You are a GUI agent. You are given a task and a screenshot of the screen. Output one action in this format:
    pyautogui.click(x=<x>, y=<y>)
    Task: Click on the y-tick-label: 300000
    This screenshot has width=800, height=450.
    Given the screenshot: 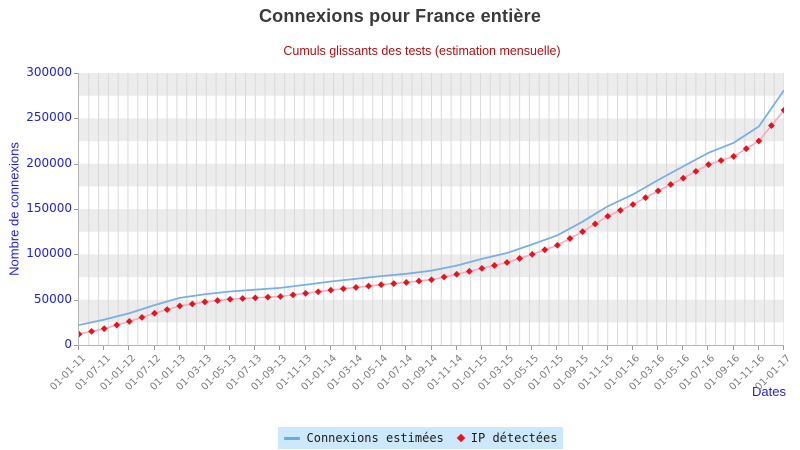 What is the action you would take?
    pyautogui.click(x=49, y=72)
    